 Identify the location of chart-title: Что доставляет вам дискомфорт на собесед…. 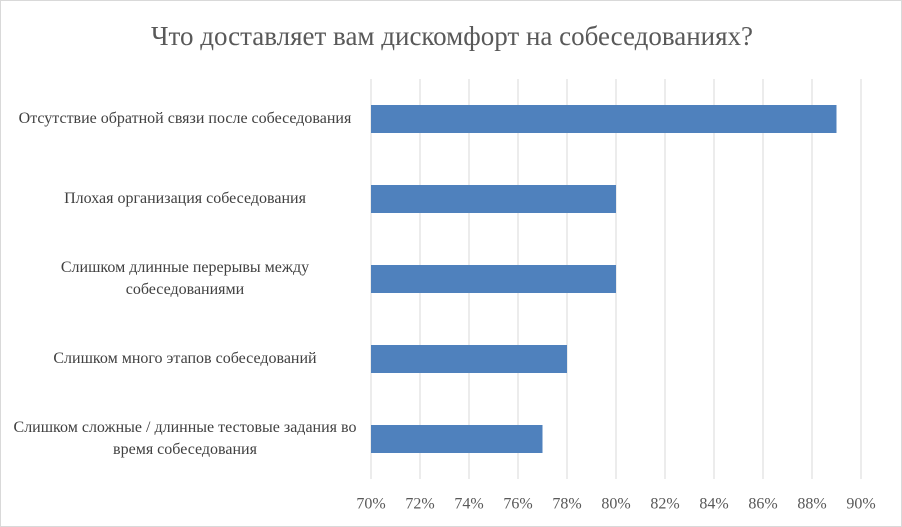
(452, 36).